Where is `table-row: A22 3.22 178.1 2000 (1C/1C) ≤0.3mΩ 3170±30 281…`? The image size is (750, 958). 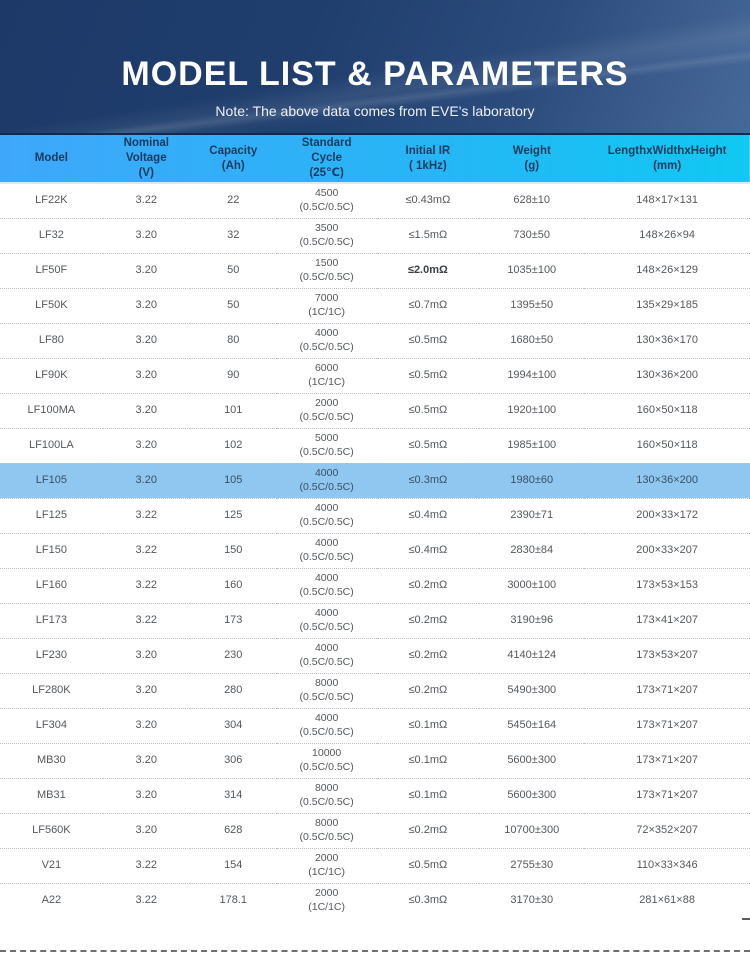 table-row: A22 3.22 178.1 2000 (1C/1C) ≤0.3mΩ 3170±30 281… is located at coordinates (375, 900).